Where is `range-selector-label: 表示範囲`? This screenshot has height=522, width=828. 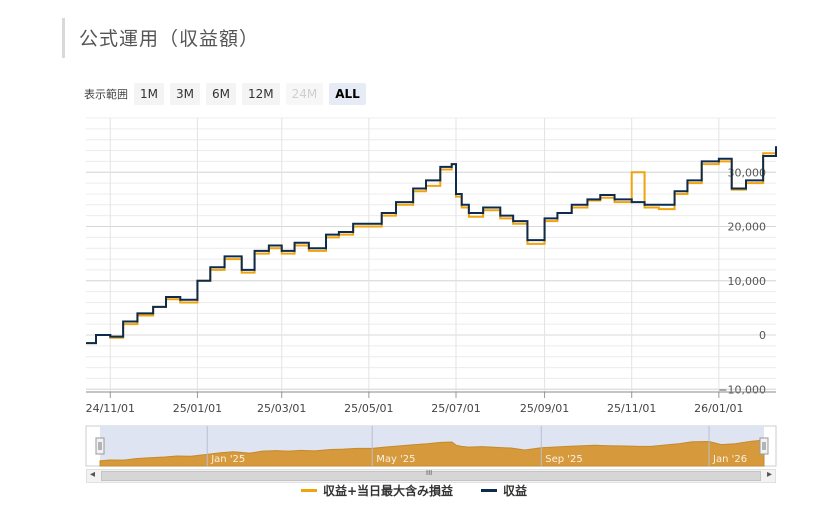
range-selector-label: 表示範囲 is located at coordinates (106, 94).